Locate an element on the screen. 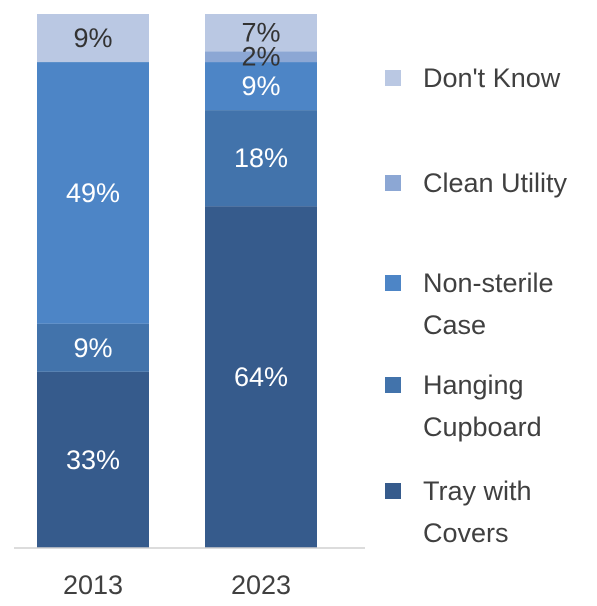  legend-label-hanging-cupboard: Hanging is located at coordinates (473, 385).